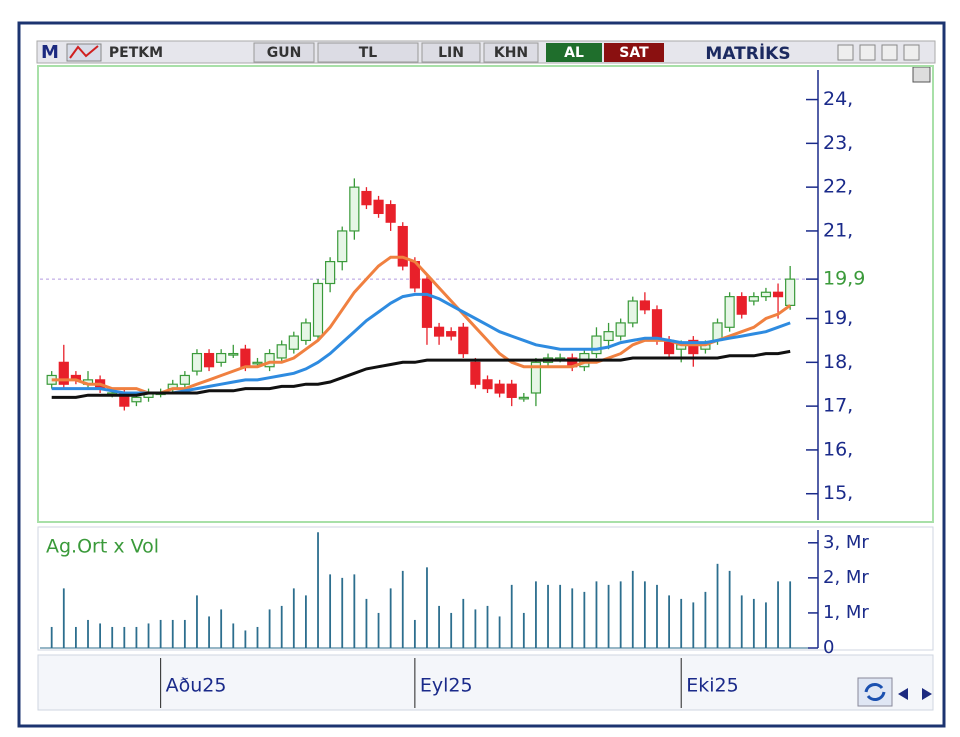 The width and height of the screenshot is (960, 737). I want to click on y-tick-label: 22,, so click(838, 187).